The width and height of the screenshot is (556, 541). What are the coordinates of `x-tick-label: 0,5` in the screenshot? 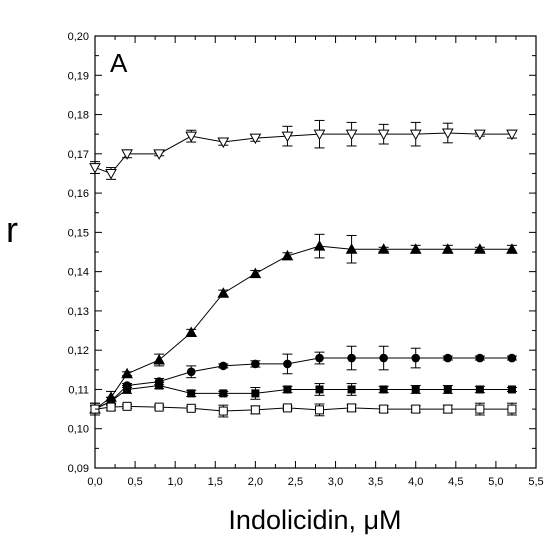 It's located at (134, 482).